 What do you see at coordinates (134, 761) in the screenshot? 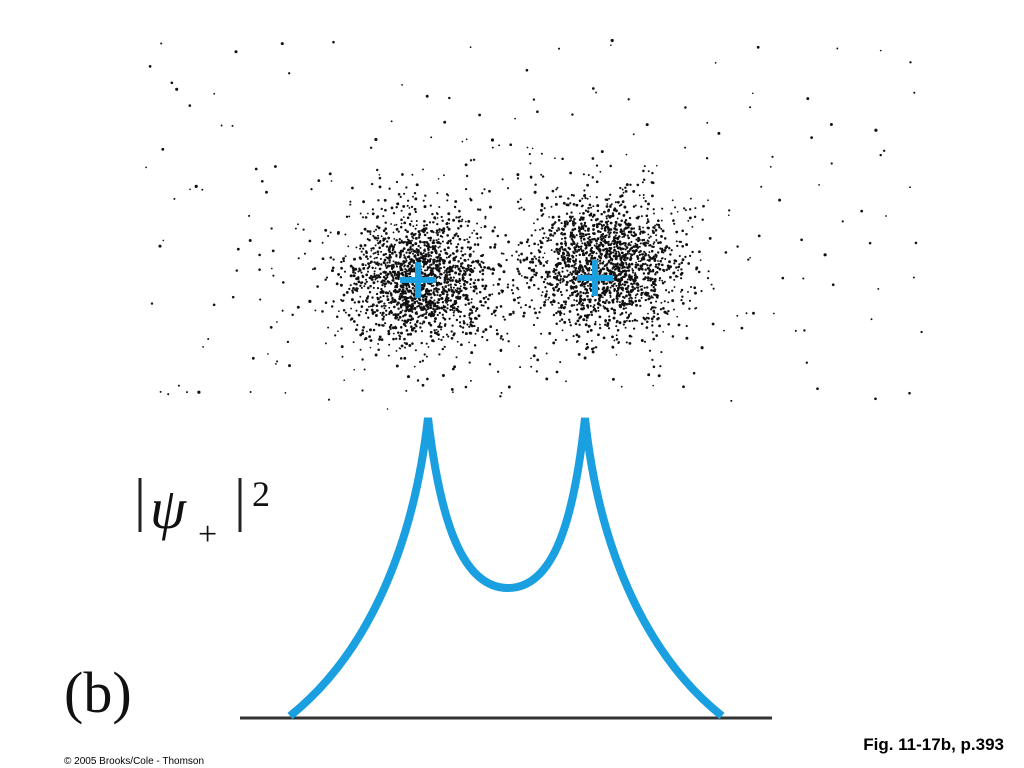
I see `copyright: © 2005 Brooks/Cole - Thomson` at bounding box center [134, 761].